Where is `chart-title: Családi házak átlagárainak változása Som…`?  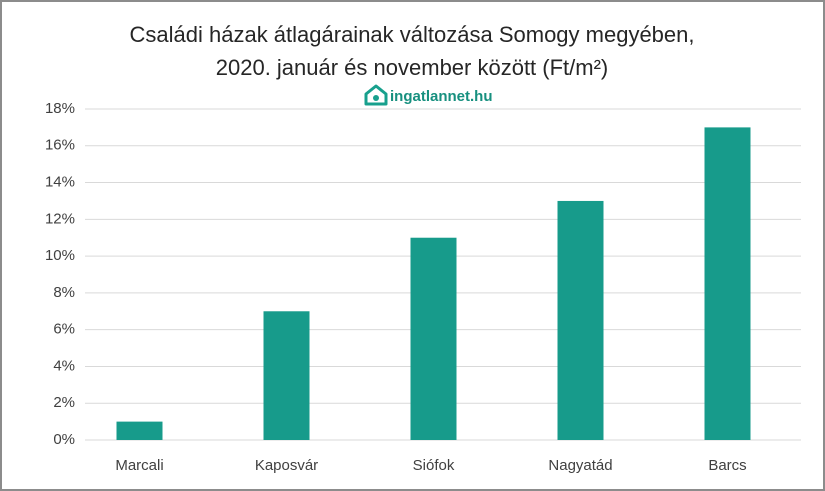
chart-title: Családi házak átlagárainak változása Som… is located at coordinates (412, 34).